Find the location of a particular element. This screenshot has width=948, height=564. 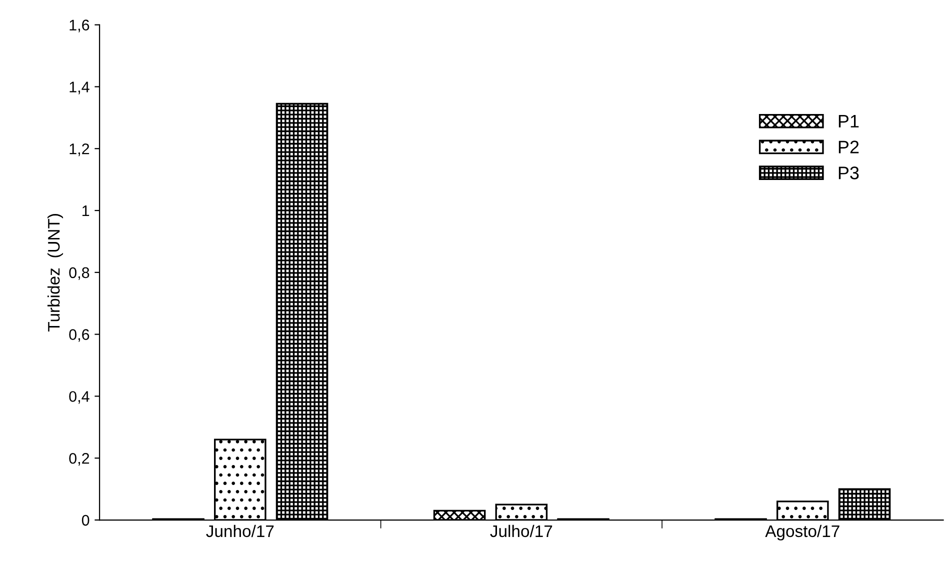

y-tick-label: 0,2 is located at coordinates (79, 459).